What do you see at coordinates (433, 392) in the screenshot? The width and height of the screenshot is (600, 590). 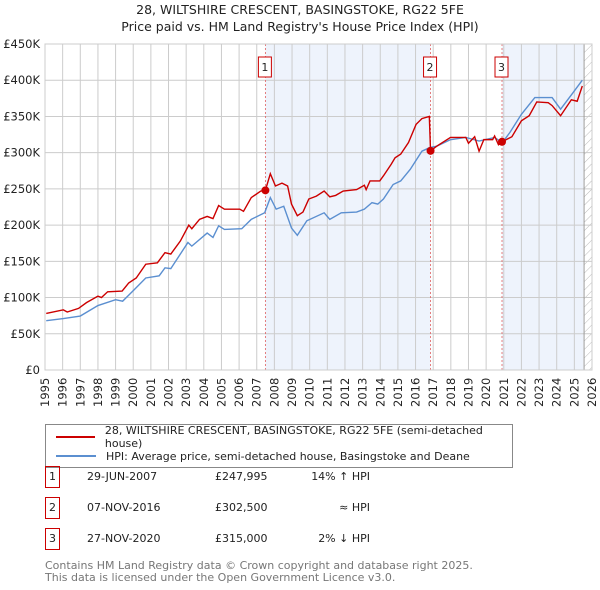 I see `x-tick-label: 2017` at bounding box center [433, 392].